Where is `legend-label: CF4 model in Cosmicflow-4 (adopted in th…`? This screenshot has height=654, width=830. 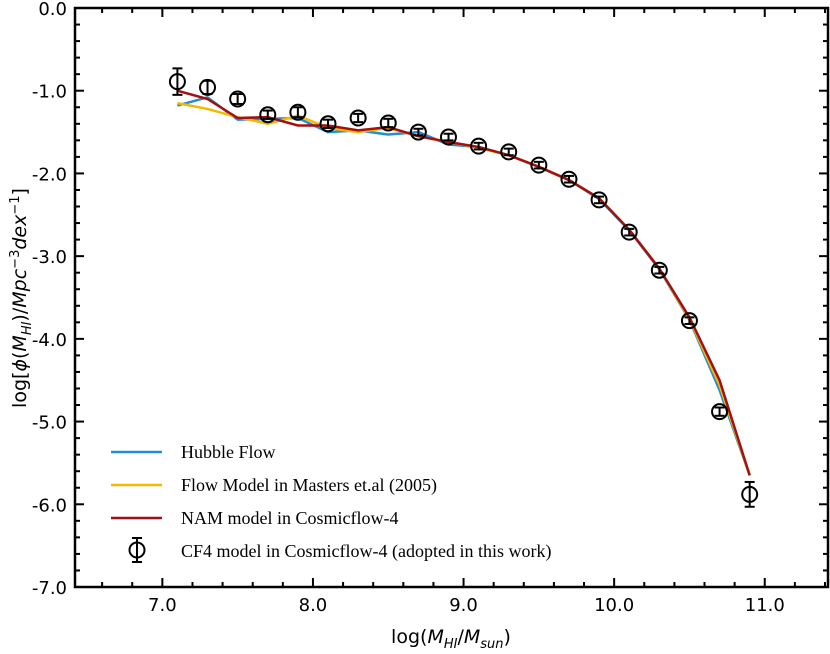 legend-label: CF4 model in Cosmicflow-4 (adopted in th… is located at coordinates (366, 551).